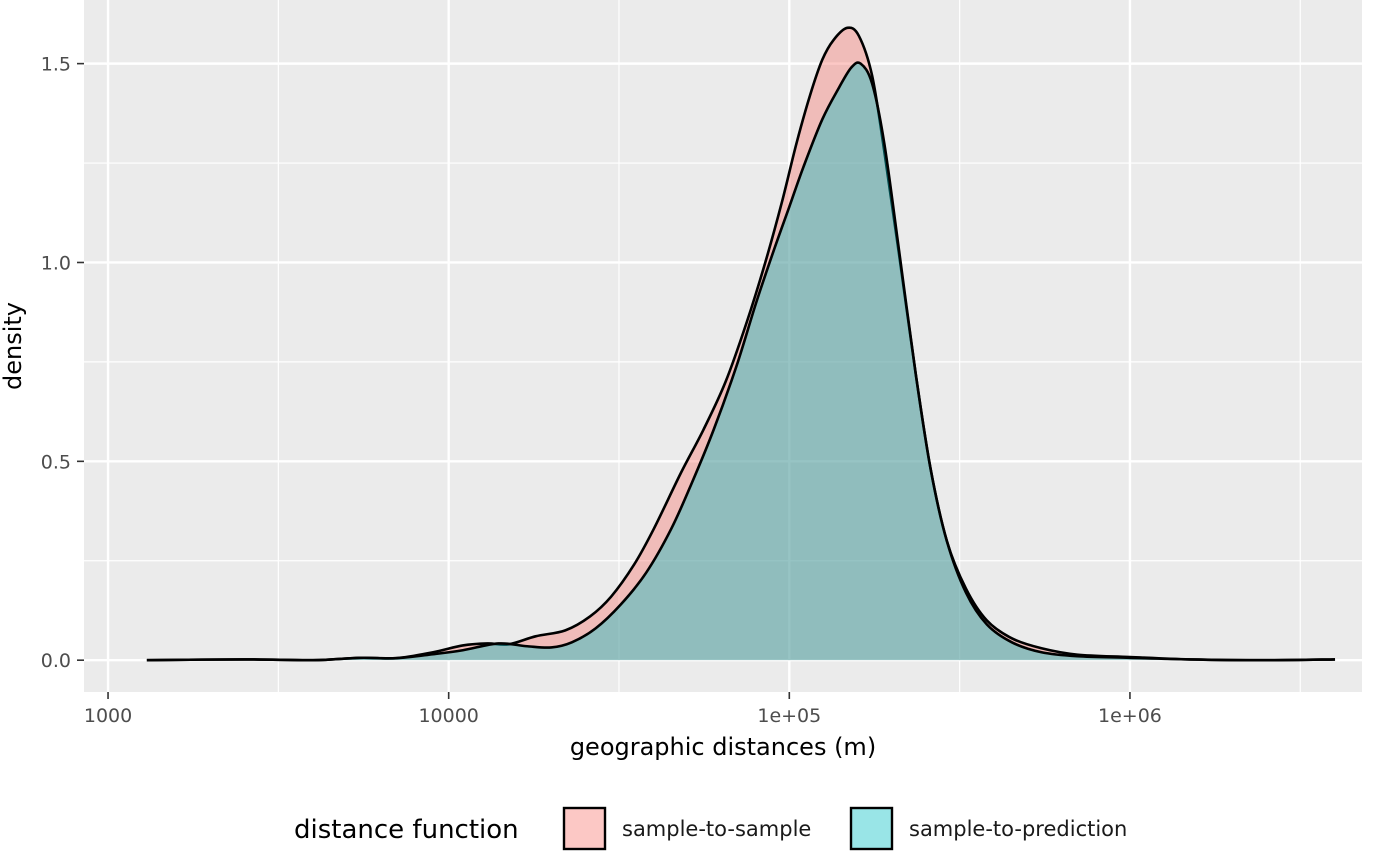 This screenshot has width=1400, height=866. I want to click on legend-swatch-sample-to-sample, so click(584, 828).